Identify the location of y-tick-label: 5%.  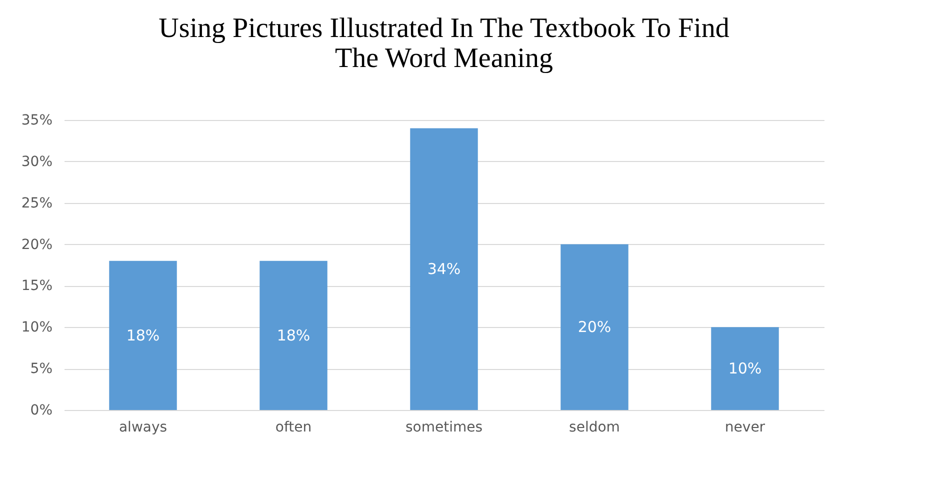
(41, 369).